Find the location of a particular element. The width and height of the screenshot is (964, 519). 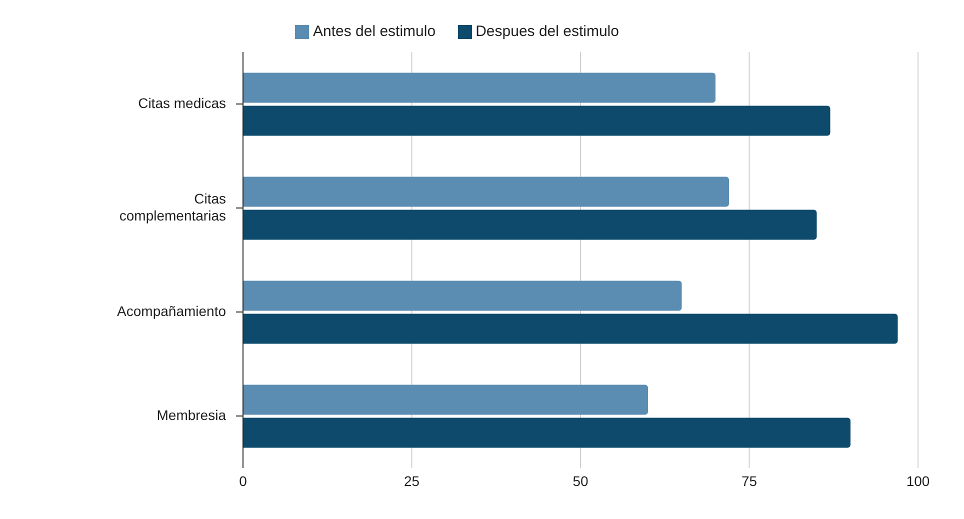

x-tick-label: 0 is located at coordinates (243, 480).